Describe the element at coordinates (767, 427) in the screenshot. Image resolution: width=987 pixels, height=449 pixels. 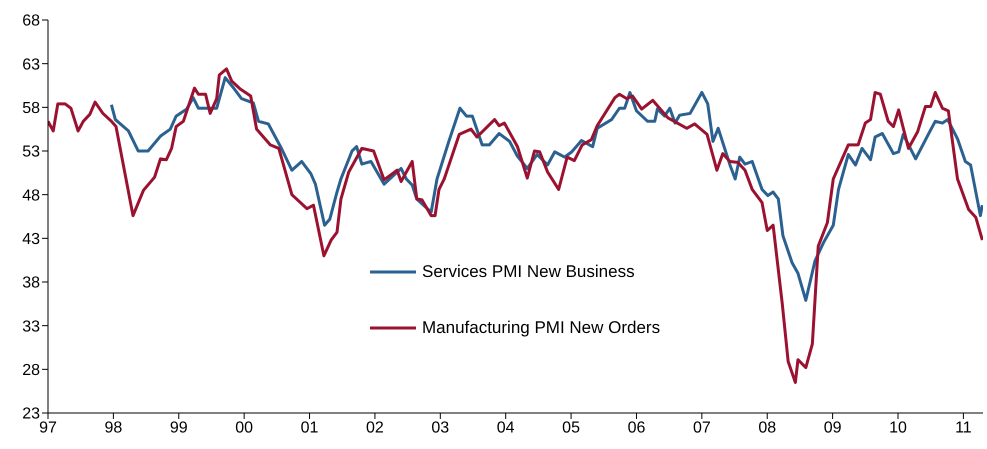
I see `x-tick-label: 08` at that location.